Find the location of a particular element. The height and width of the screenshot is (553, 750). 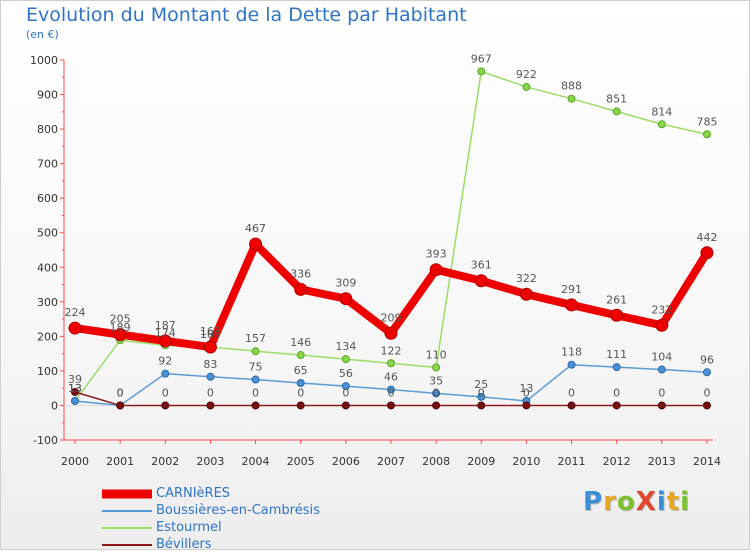

data-label-estourmel: 157 is located at coordinates (255, 338).